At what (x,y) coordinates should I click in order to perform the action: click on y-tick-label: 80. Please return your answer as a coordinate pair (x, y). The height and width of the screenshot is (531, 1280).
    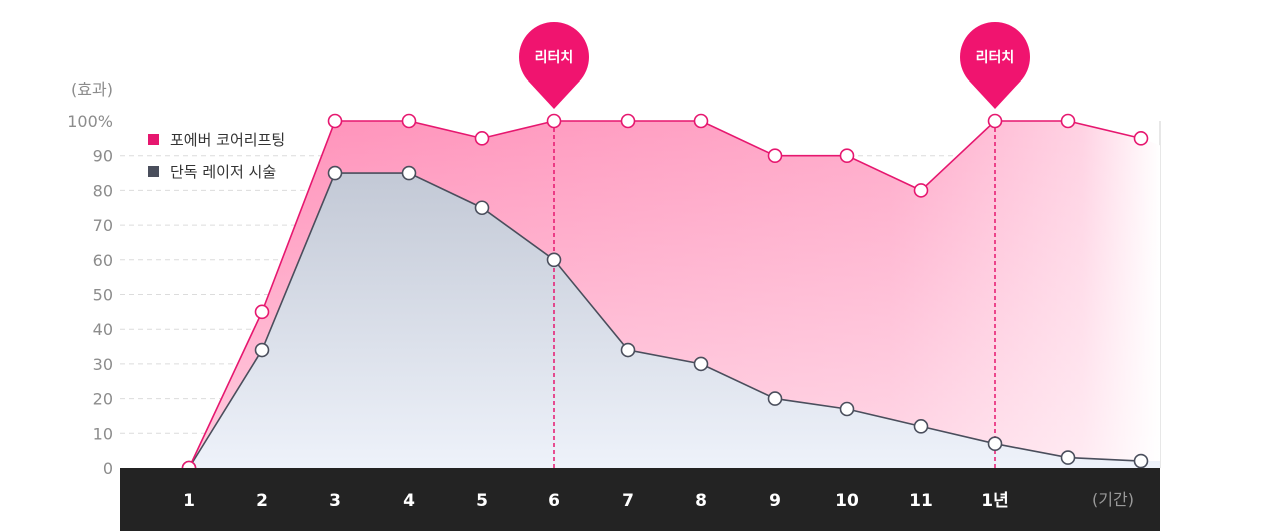
    Looking at the image, I should click on (103, 190).